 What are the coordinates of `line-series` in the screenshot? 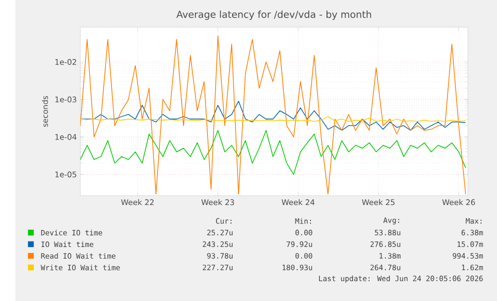 It's located at (273, 152).